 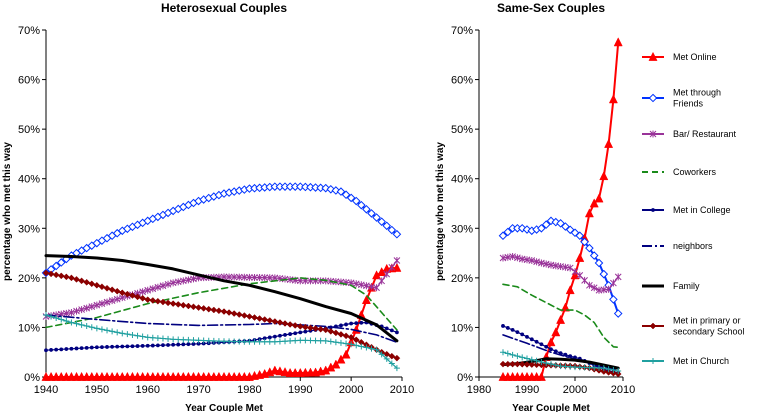 What do you see at coordinates (677, 246) in the screenshot?
I see `legend-item-neighbors: neighbors` at bounding box center [677, 246].